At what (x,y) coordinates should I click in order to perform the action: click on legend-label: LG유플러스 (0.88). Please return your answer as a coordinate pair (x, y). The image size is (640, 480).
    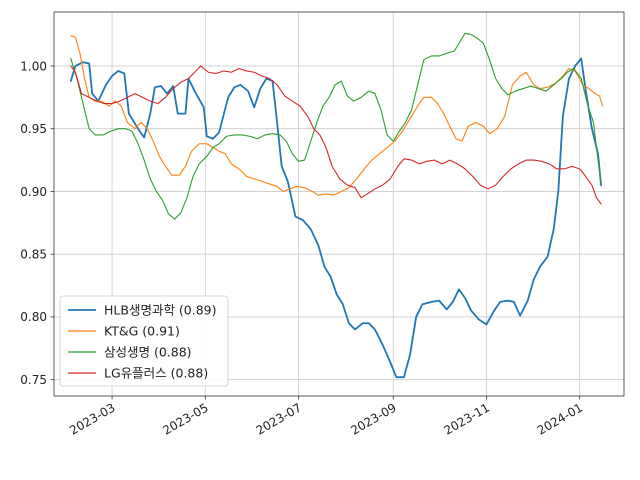
    Looking at the image, I should click on (156, 373).